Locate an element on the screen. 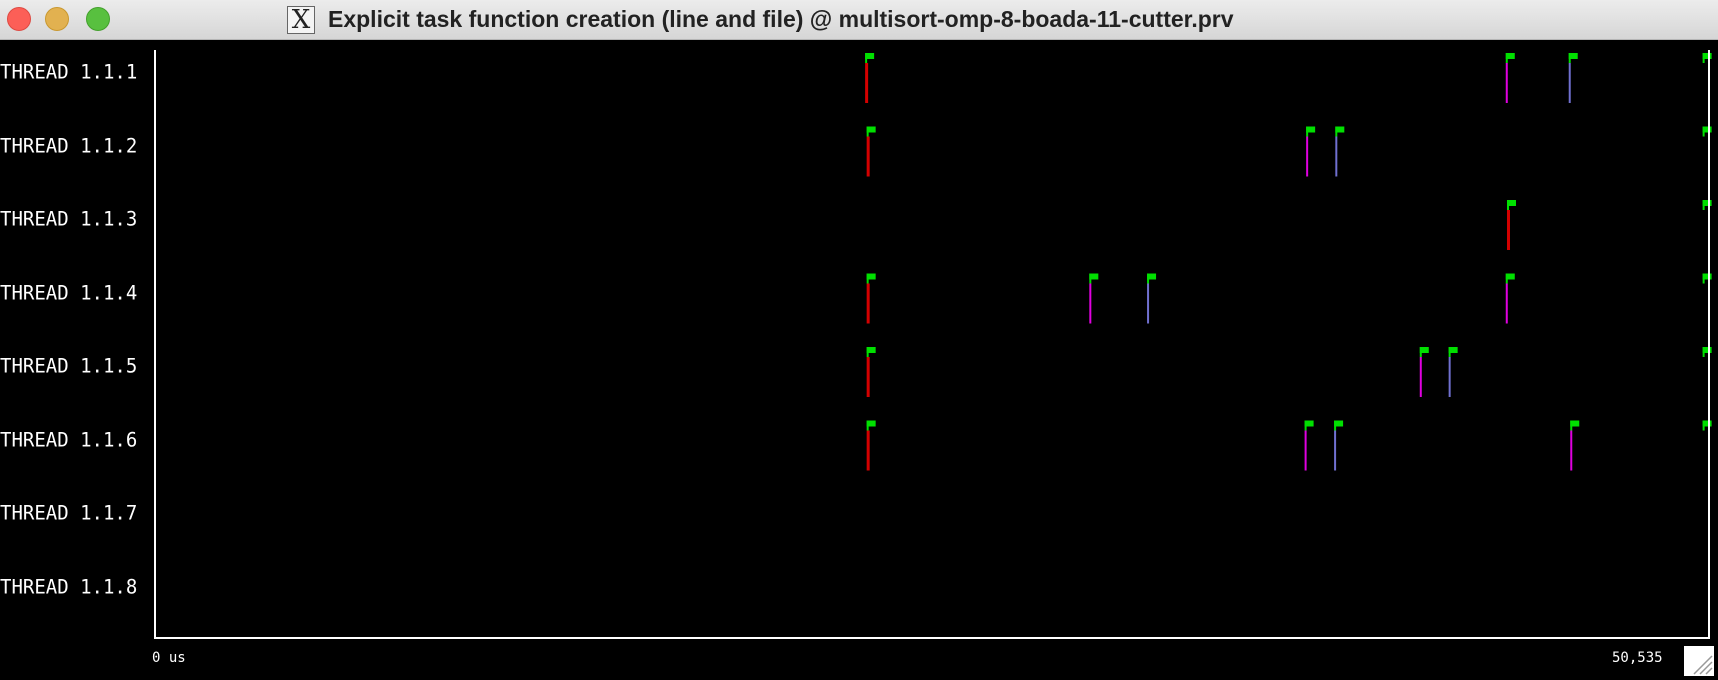 The image size is (1718, 680). thread-label: THREAD 1.1.3 is located at coordinates (69, 219).